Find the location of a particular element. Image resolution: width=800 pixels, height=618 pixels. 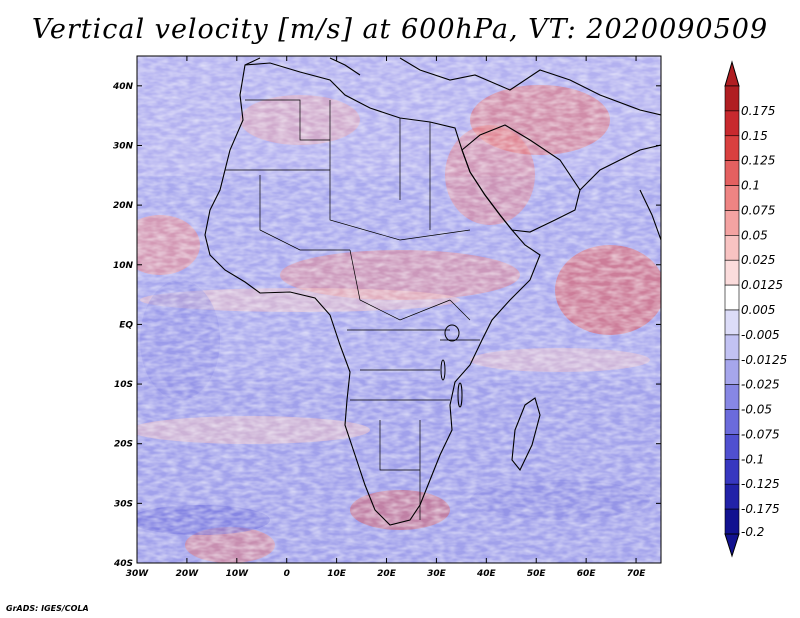

lat-tick-label: EQ is located at coordinates (126, 325).